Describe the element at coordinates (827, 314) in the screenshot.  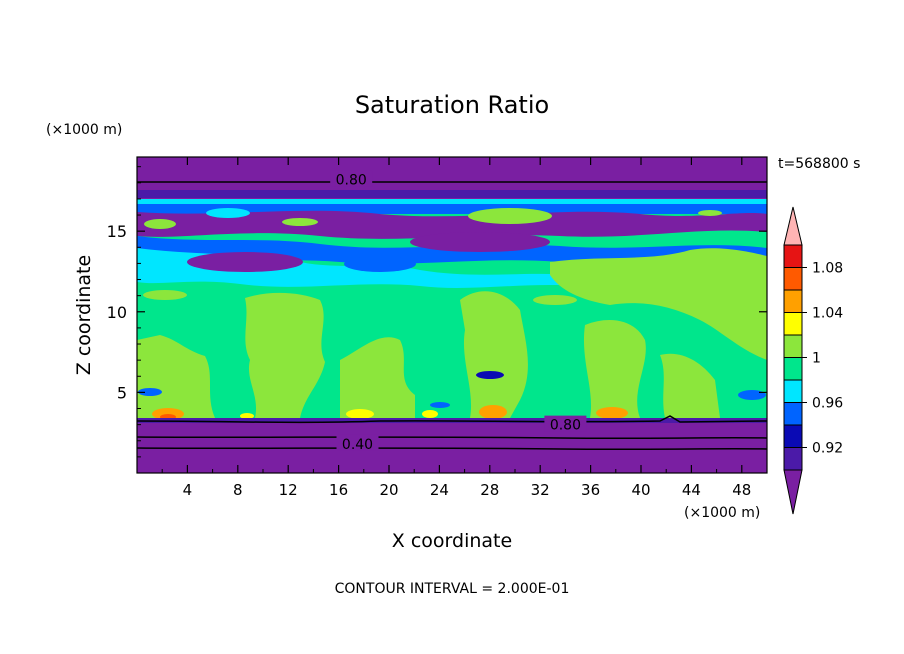
I see `colorbar-tick-label: 1.04` at that location.